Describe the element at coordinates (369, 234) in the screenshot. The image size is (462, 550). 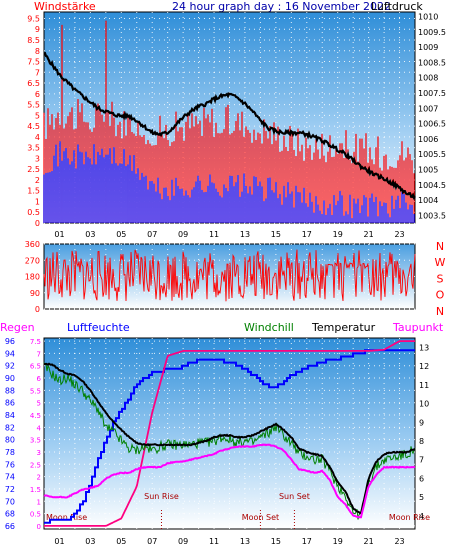
I see `time-tick: 21` at that location.